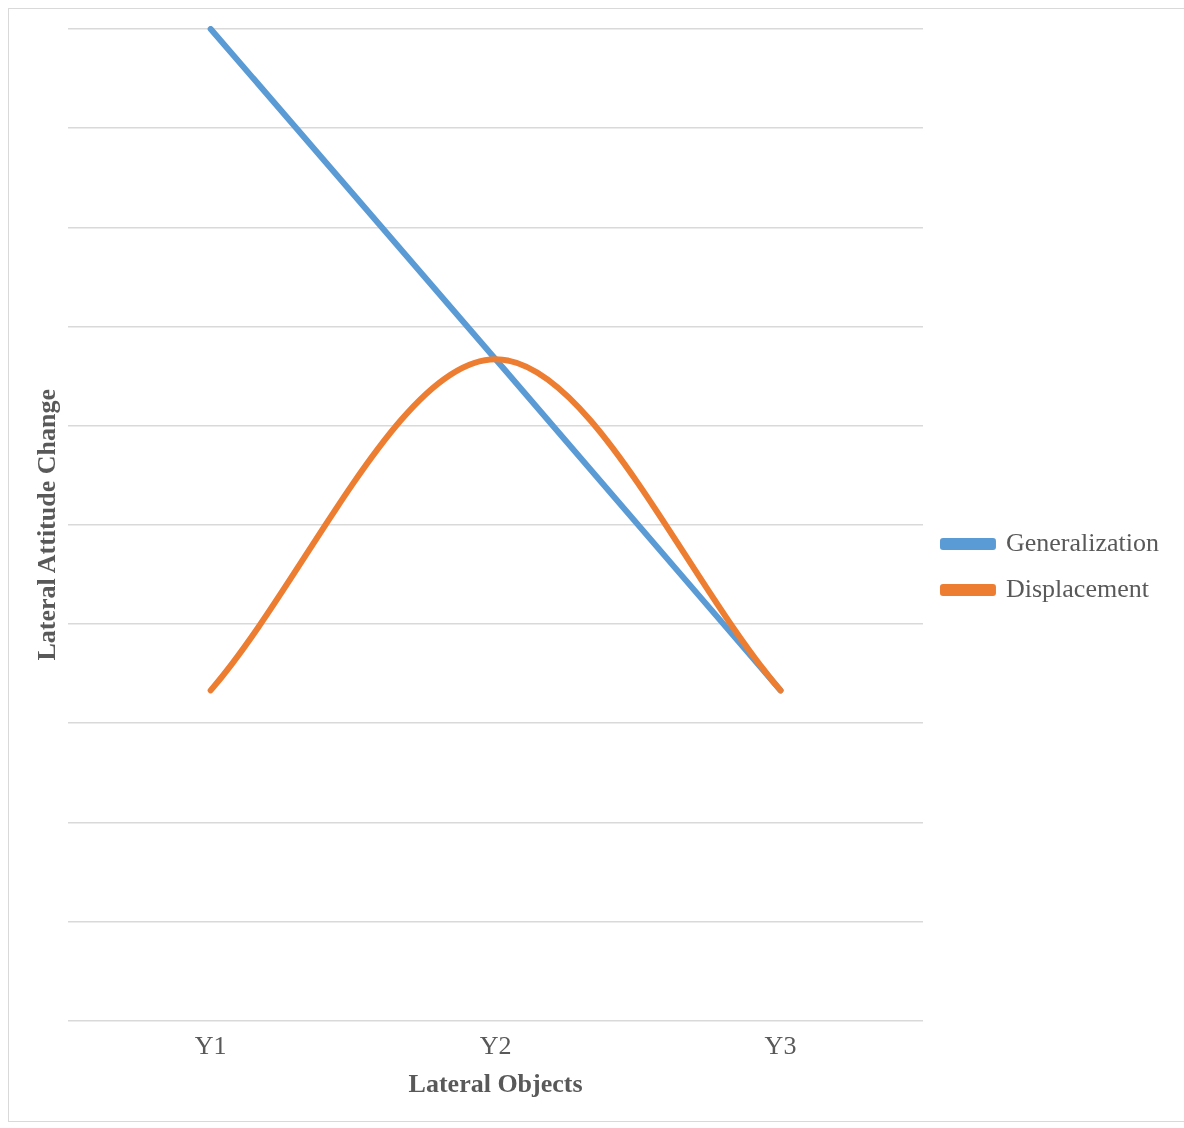 The height and width of the screenshot is (1128, 1184). What do you see at coordinates (47, 525) in the screenshot?
I see `y-axis-title: Lateral Attitude Change` at bounding box center [47, 525].